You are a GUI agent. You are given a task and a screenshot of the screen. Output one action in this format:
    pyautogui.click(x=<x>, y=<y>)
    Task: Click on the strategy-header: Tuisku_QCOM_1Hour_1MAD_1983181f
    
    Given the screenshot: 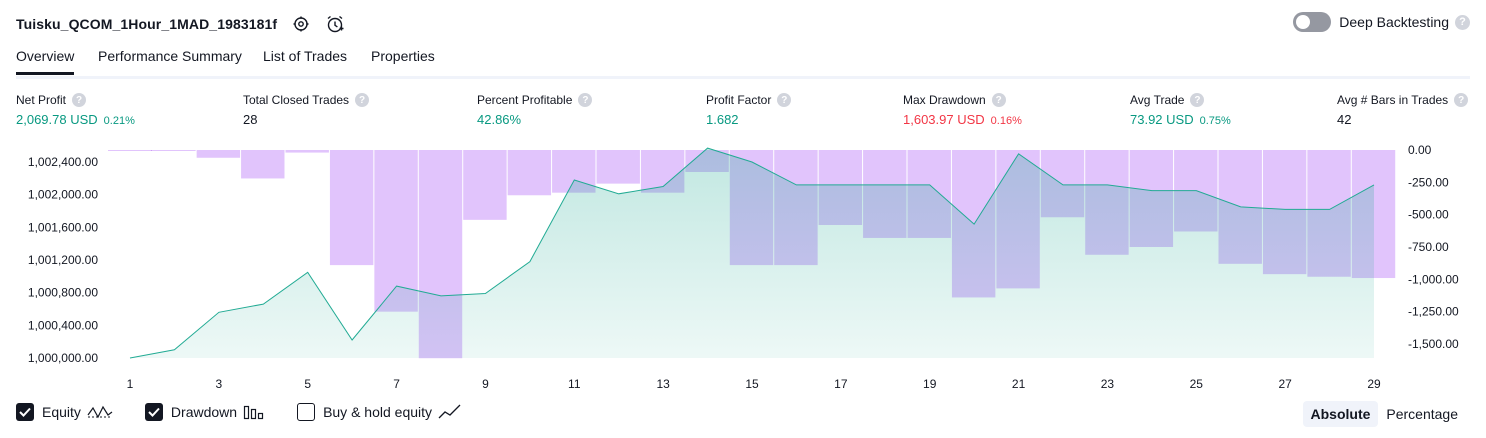 What is the action you would take?
    pyautogui.click(x=180, y=24)
    